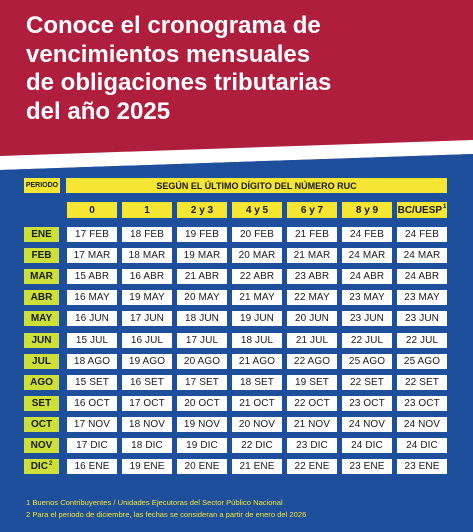 The width and height of the screenshot is (473, 532). Describe the element at coordinates (202, 234) in the screenshot. I see `date-cell: 19 FEB` at that location.